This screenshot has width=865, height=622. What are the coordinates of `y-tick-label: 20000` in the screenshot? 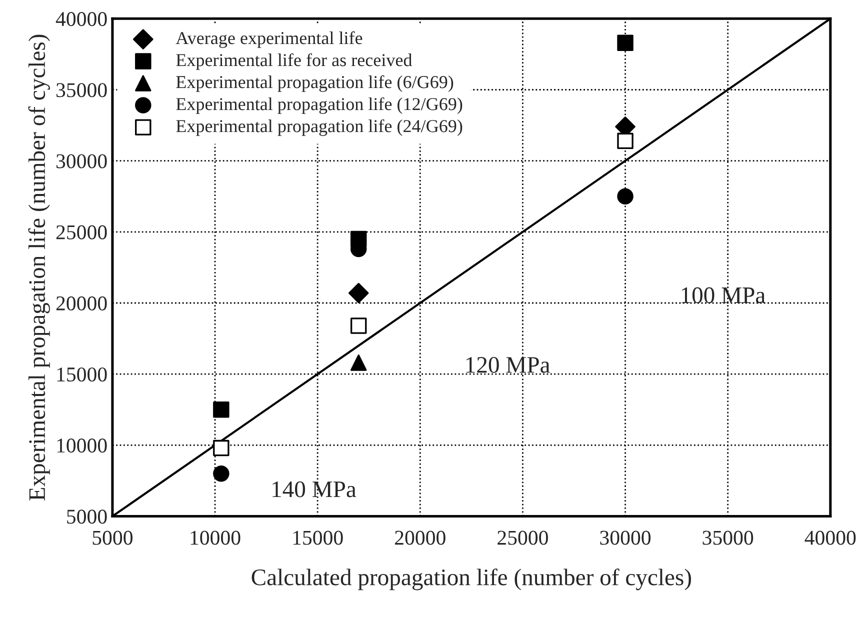 It's located at (81, 303).